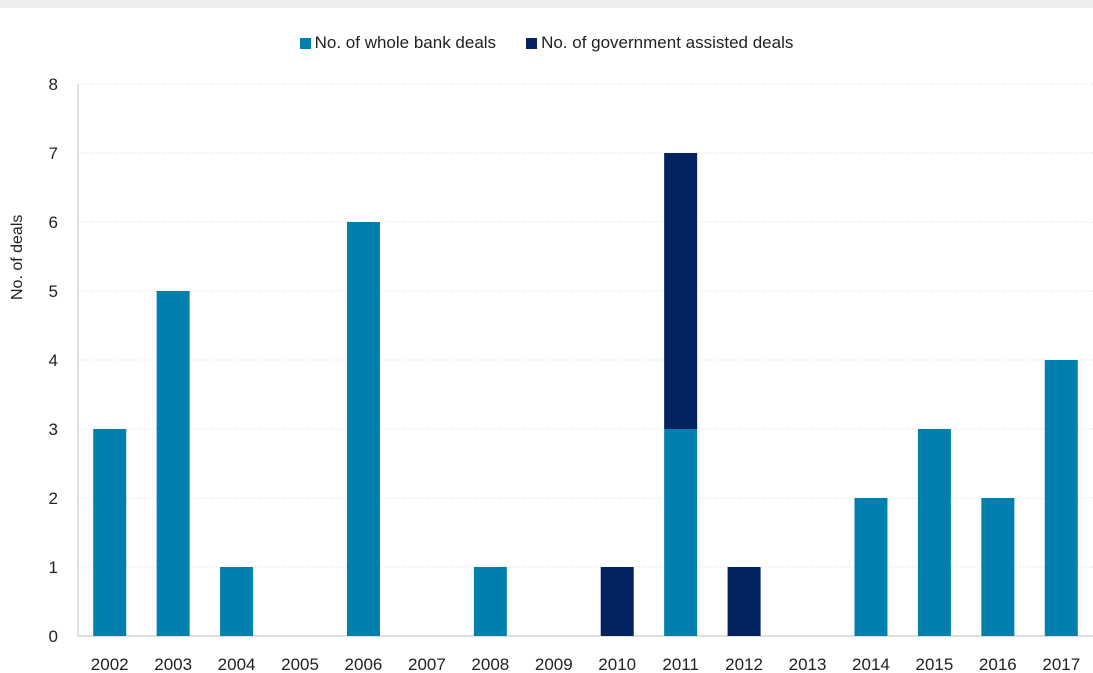 The image size is (1093, 673). What do you see at coordinates (744, 664) in the screenshot?
I see `x-tick-label: 2012` at bounding box center [744, 664].